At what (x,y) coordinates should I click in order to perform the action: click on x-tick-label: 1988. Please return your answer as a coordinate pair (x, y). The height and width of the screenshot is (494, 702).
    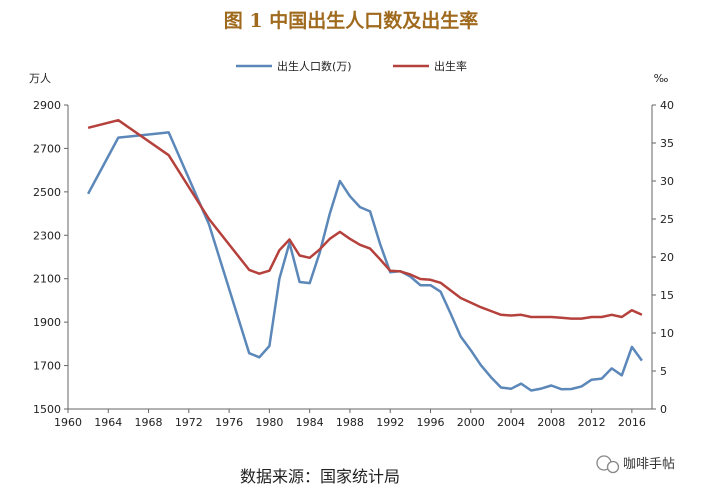
    Looking at the image, I should click on (350, 422).